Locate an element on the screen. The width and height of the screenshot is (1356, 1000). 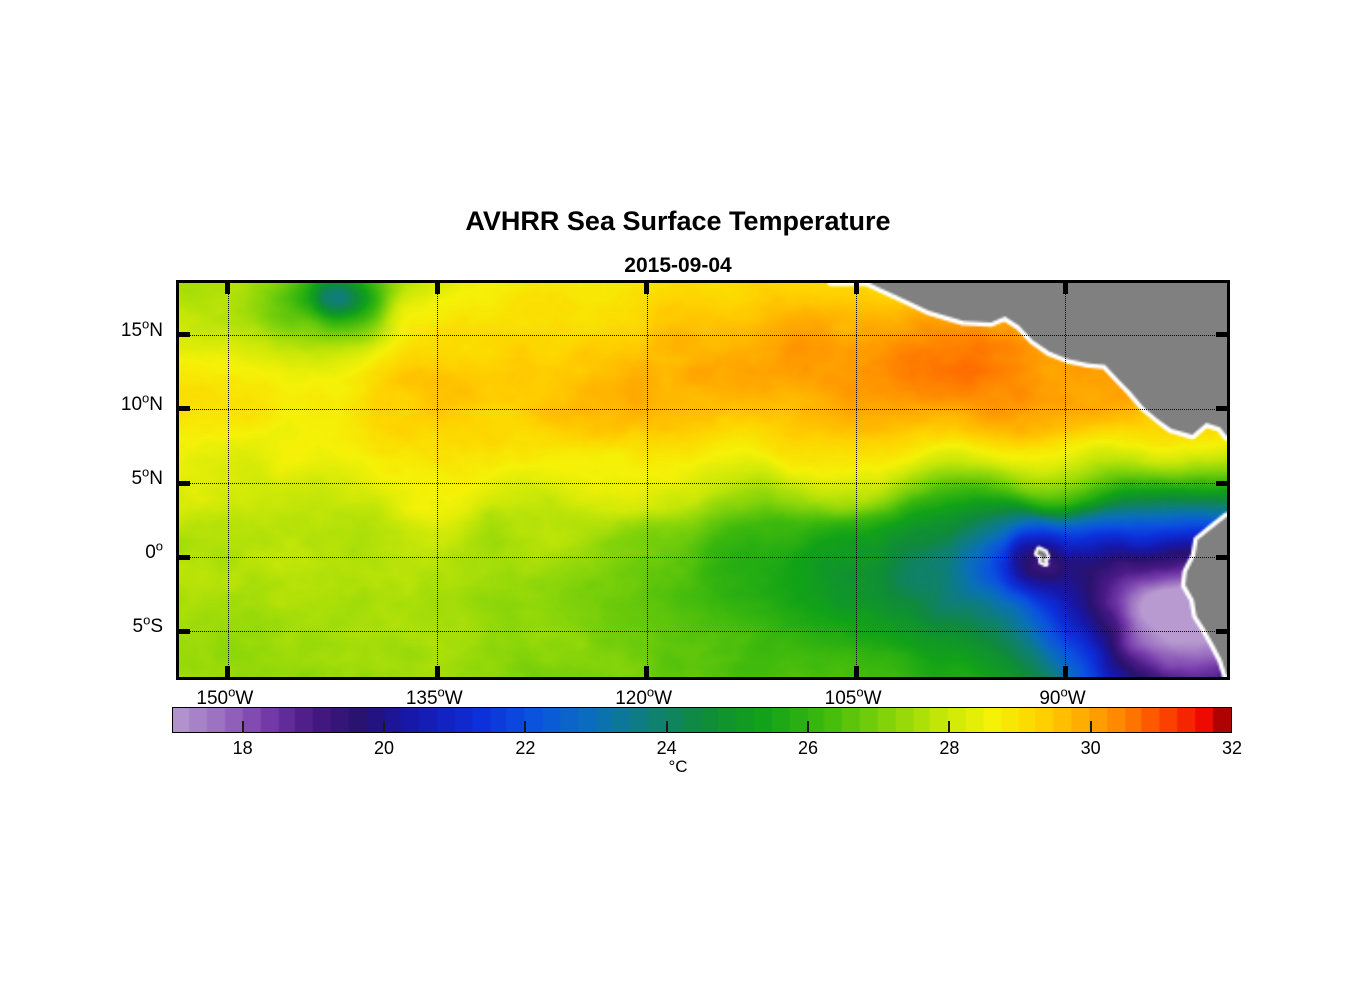
gridline-lon-105W is located at coordinates (857, 480).